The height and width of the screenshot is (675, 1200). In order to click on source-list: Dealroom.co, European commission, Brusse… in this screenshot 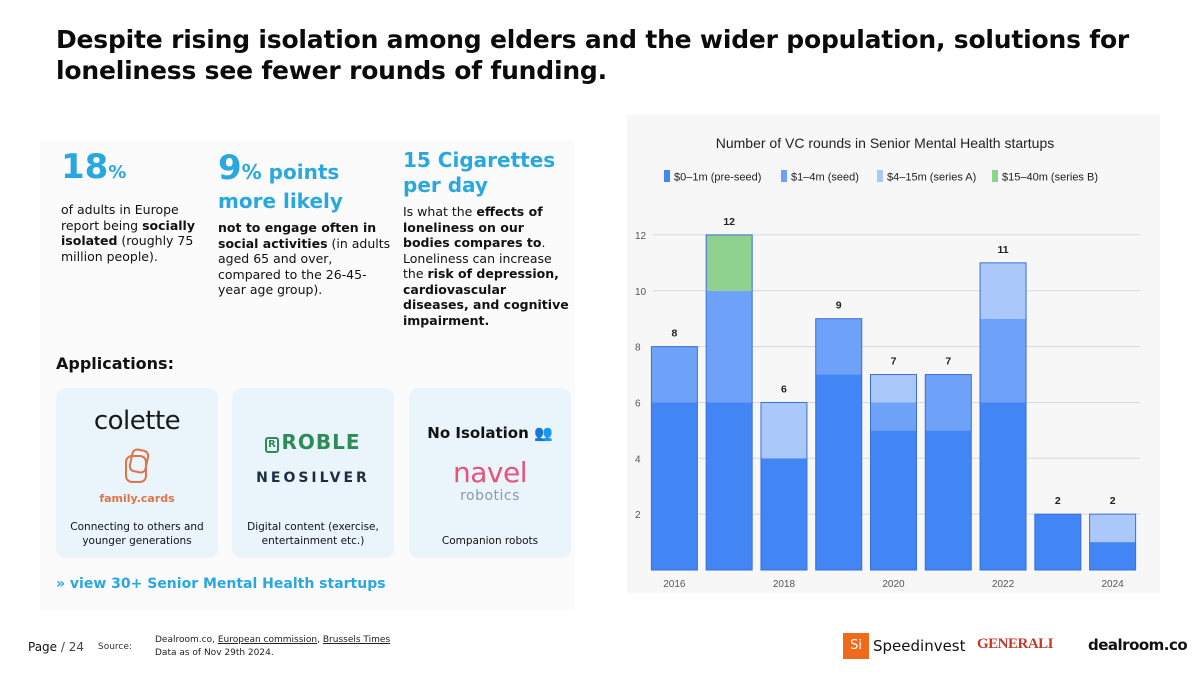, I will do `click(273, 646)`.